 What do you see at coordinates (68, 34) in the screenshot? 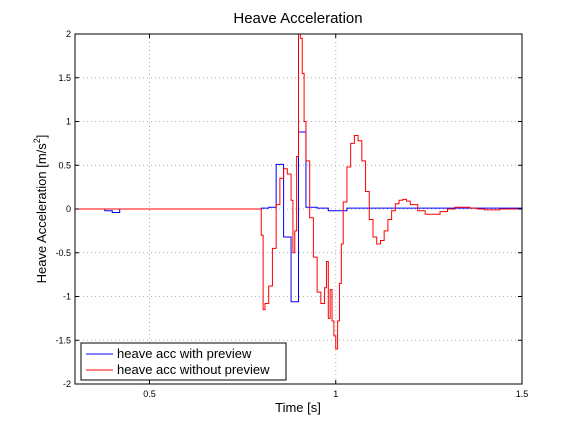
I see `y-tick-label: 2` at bounding box center [68, 34].